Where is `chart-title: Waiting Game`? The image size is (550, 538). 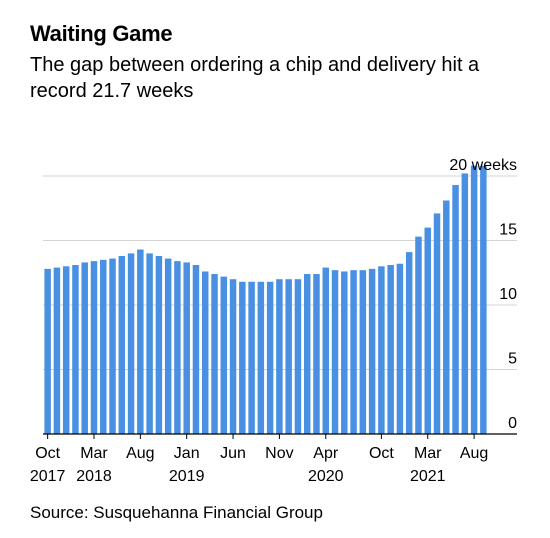 chart-title: Waiting Game is located at coordinates (101, 33).